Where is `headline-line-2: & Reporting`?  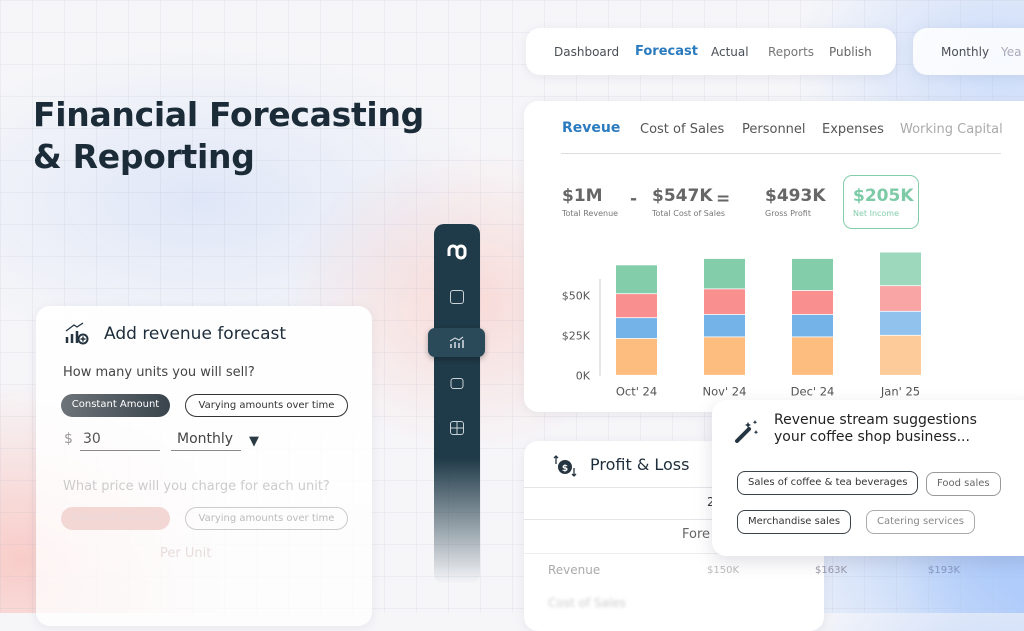 headline-line-2: & Reporting is located at coordinates (144, 156).